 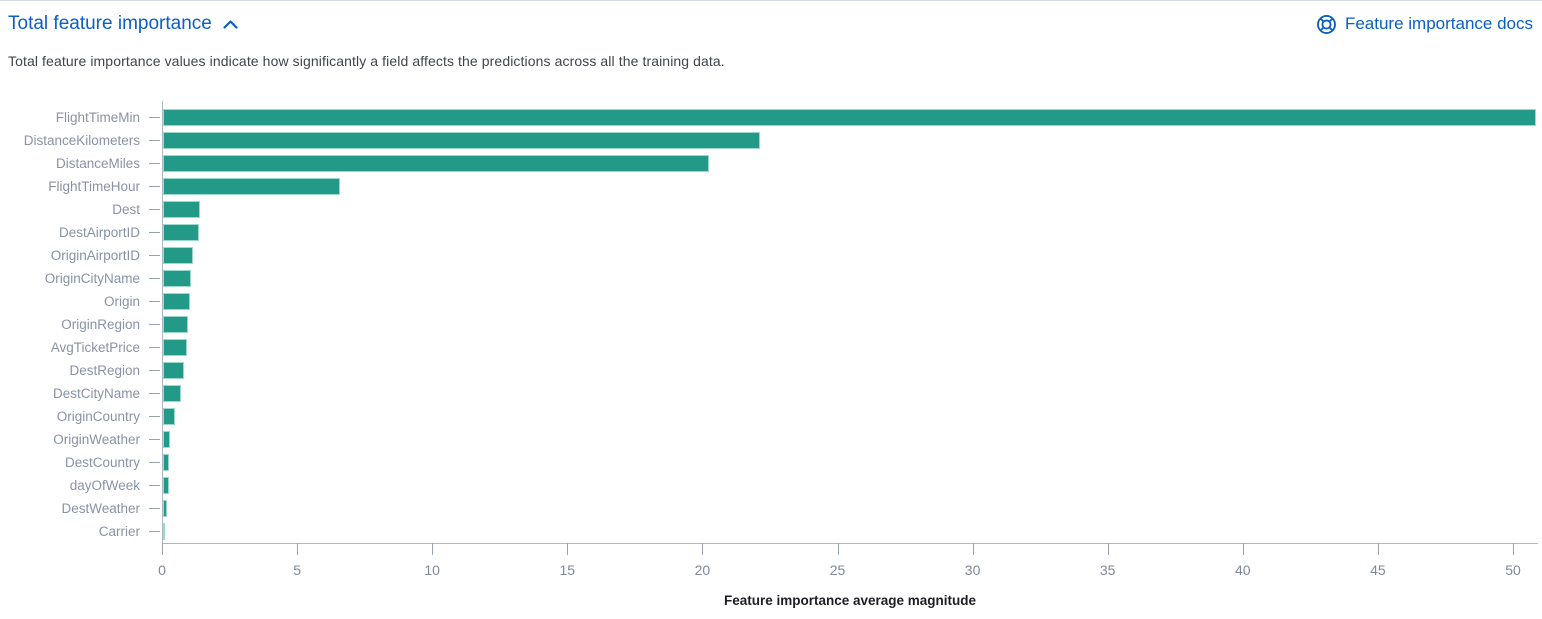 I want to click on x-axis-tick-label: 0, so click(x=162, y=570).